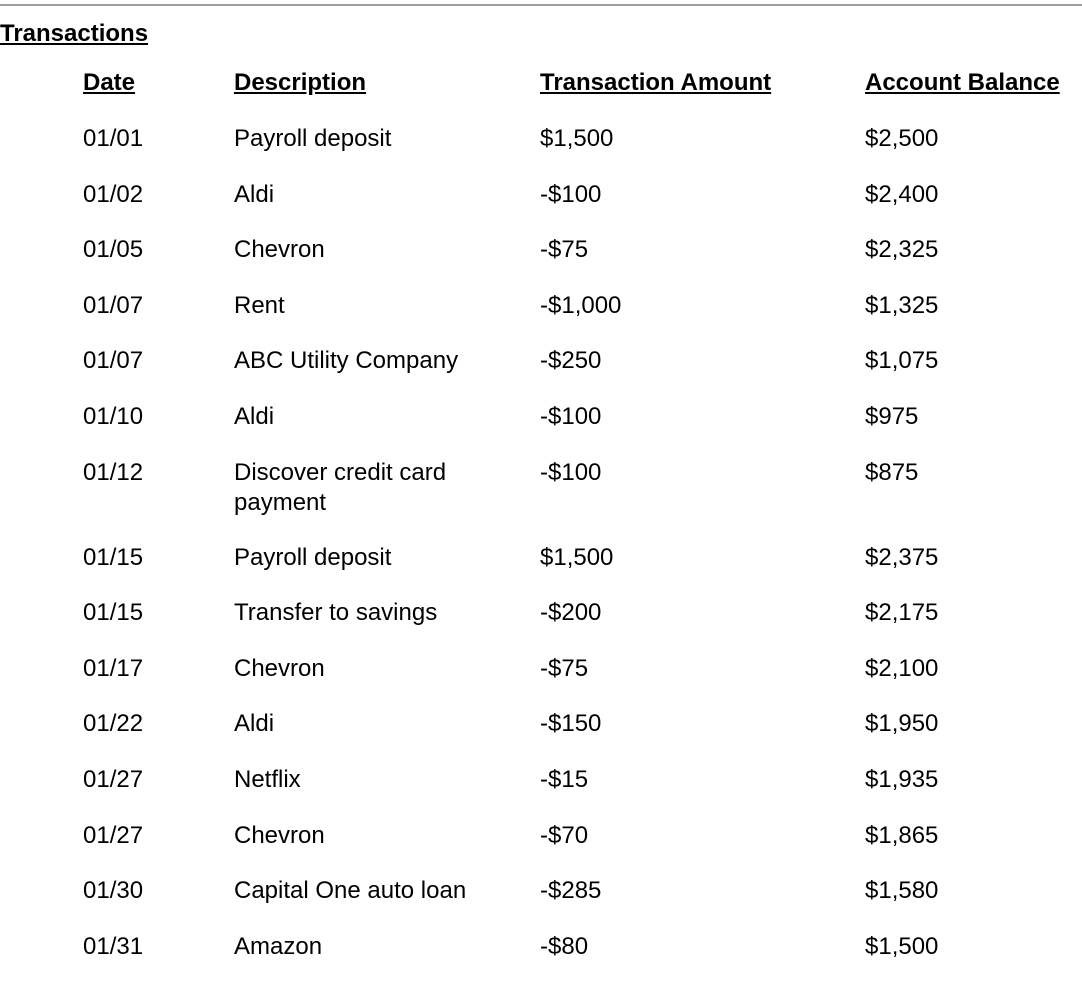 This screenshot has height=1006, width=1082. I want to click on amount-cell: -$80, so click(564, 946).